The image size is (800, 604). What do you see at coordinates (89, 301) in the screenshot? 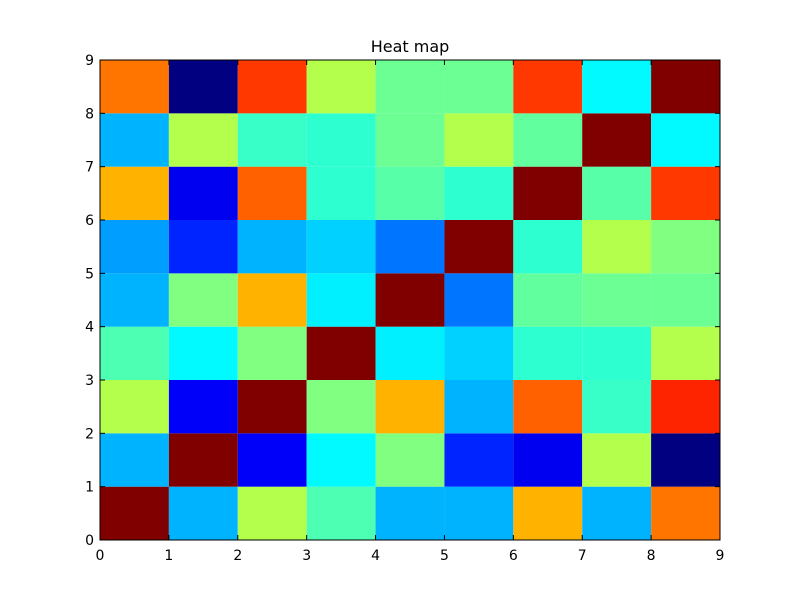
I see `y-tick-labels: 0 1 2 3 4 5 6 7 8 9` at bounding box center [89, 301].